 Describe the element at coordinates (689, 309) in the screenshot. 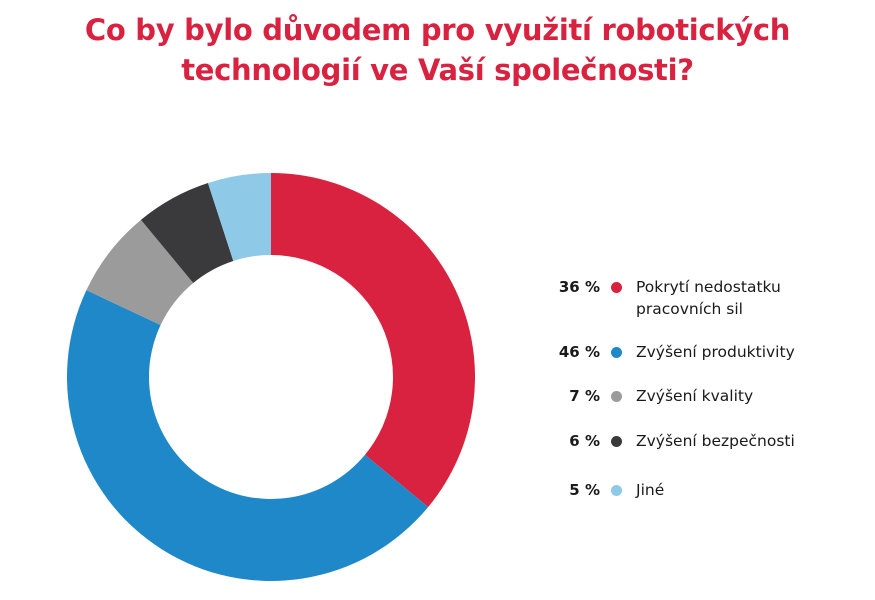

I see `legend-label-line: pracovních sil` at that location.